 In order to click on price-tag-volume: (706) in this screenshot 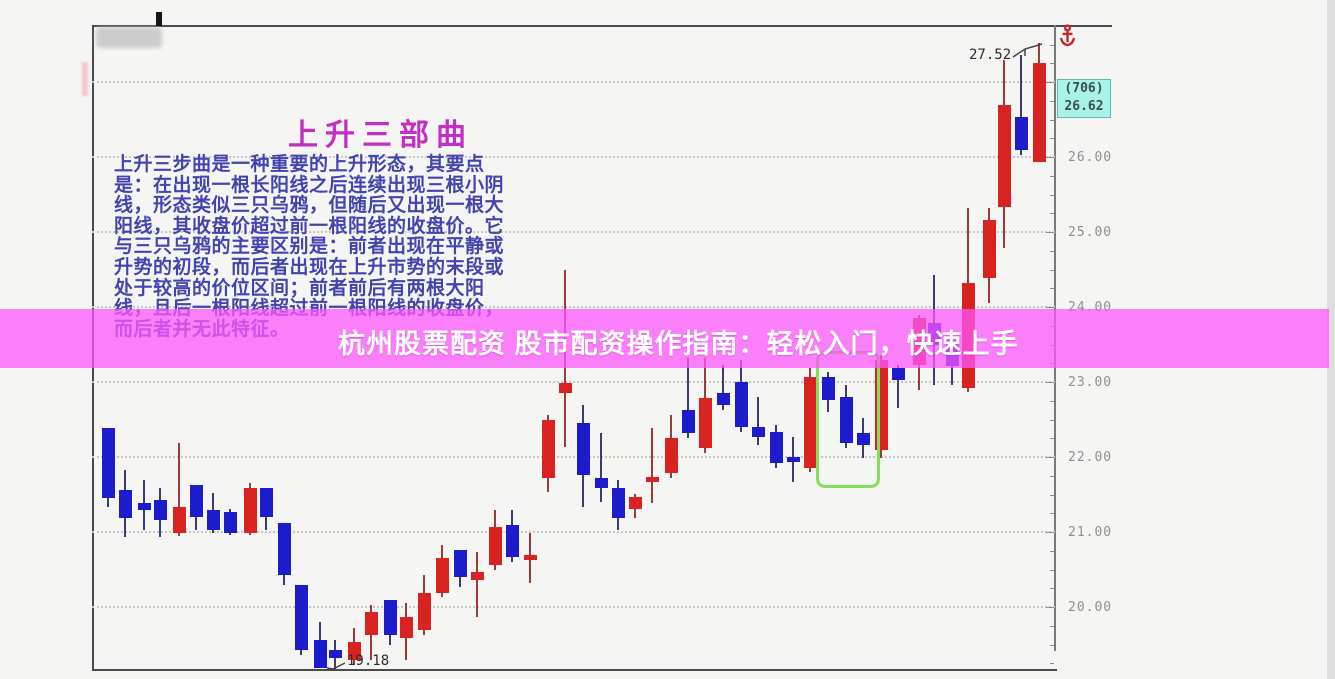, I will do `click(1084, 88)`.